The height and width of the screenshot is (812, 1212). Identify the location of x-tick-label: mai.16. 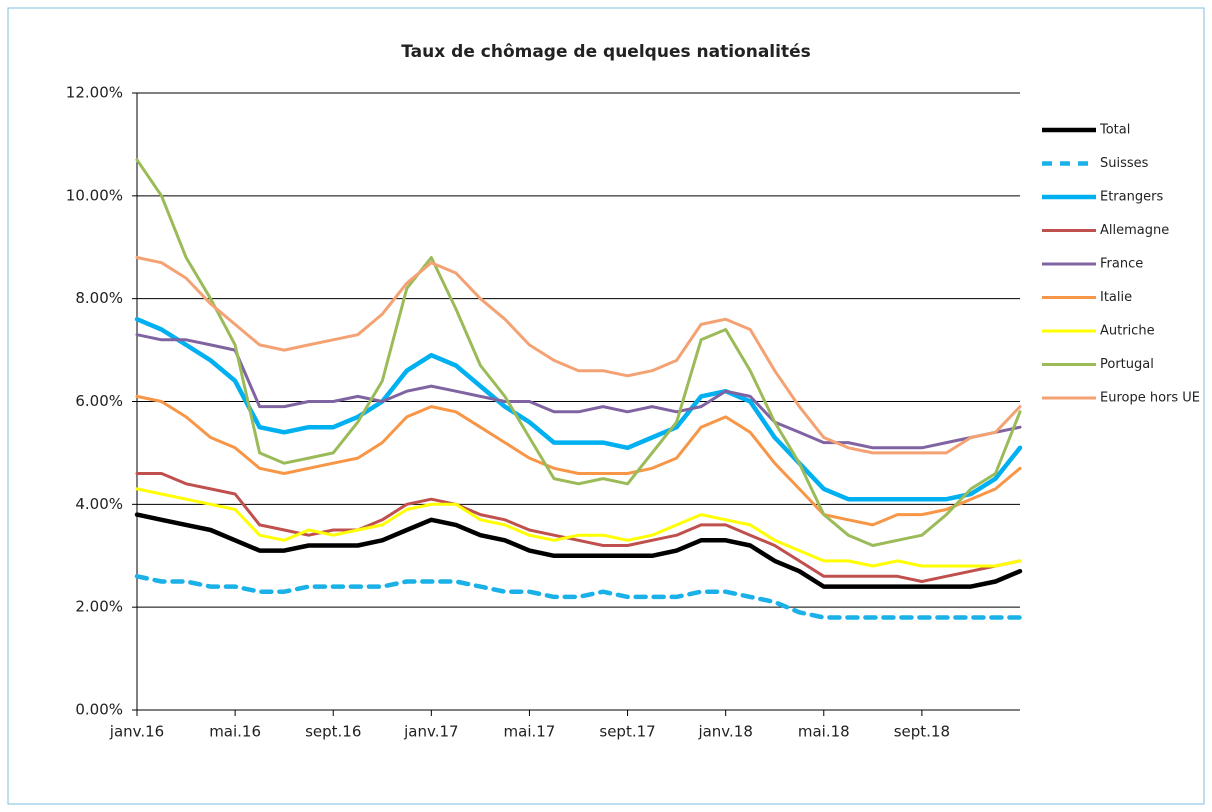
(235, 732).